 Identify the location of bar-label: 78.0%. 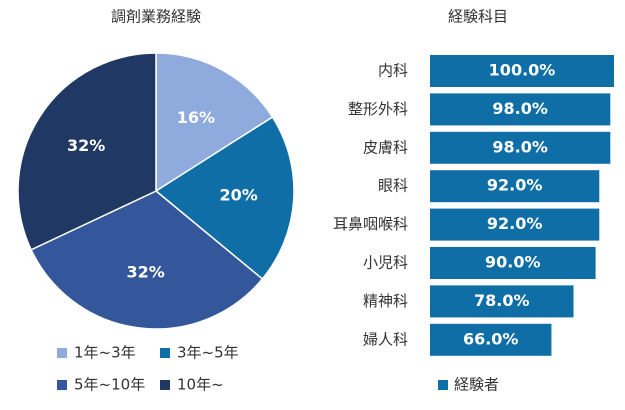
(502, 300).